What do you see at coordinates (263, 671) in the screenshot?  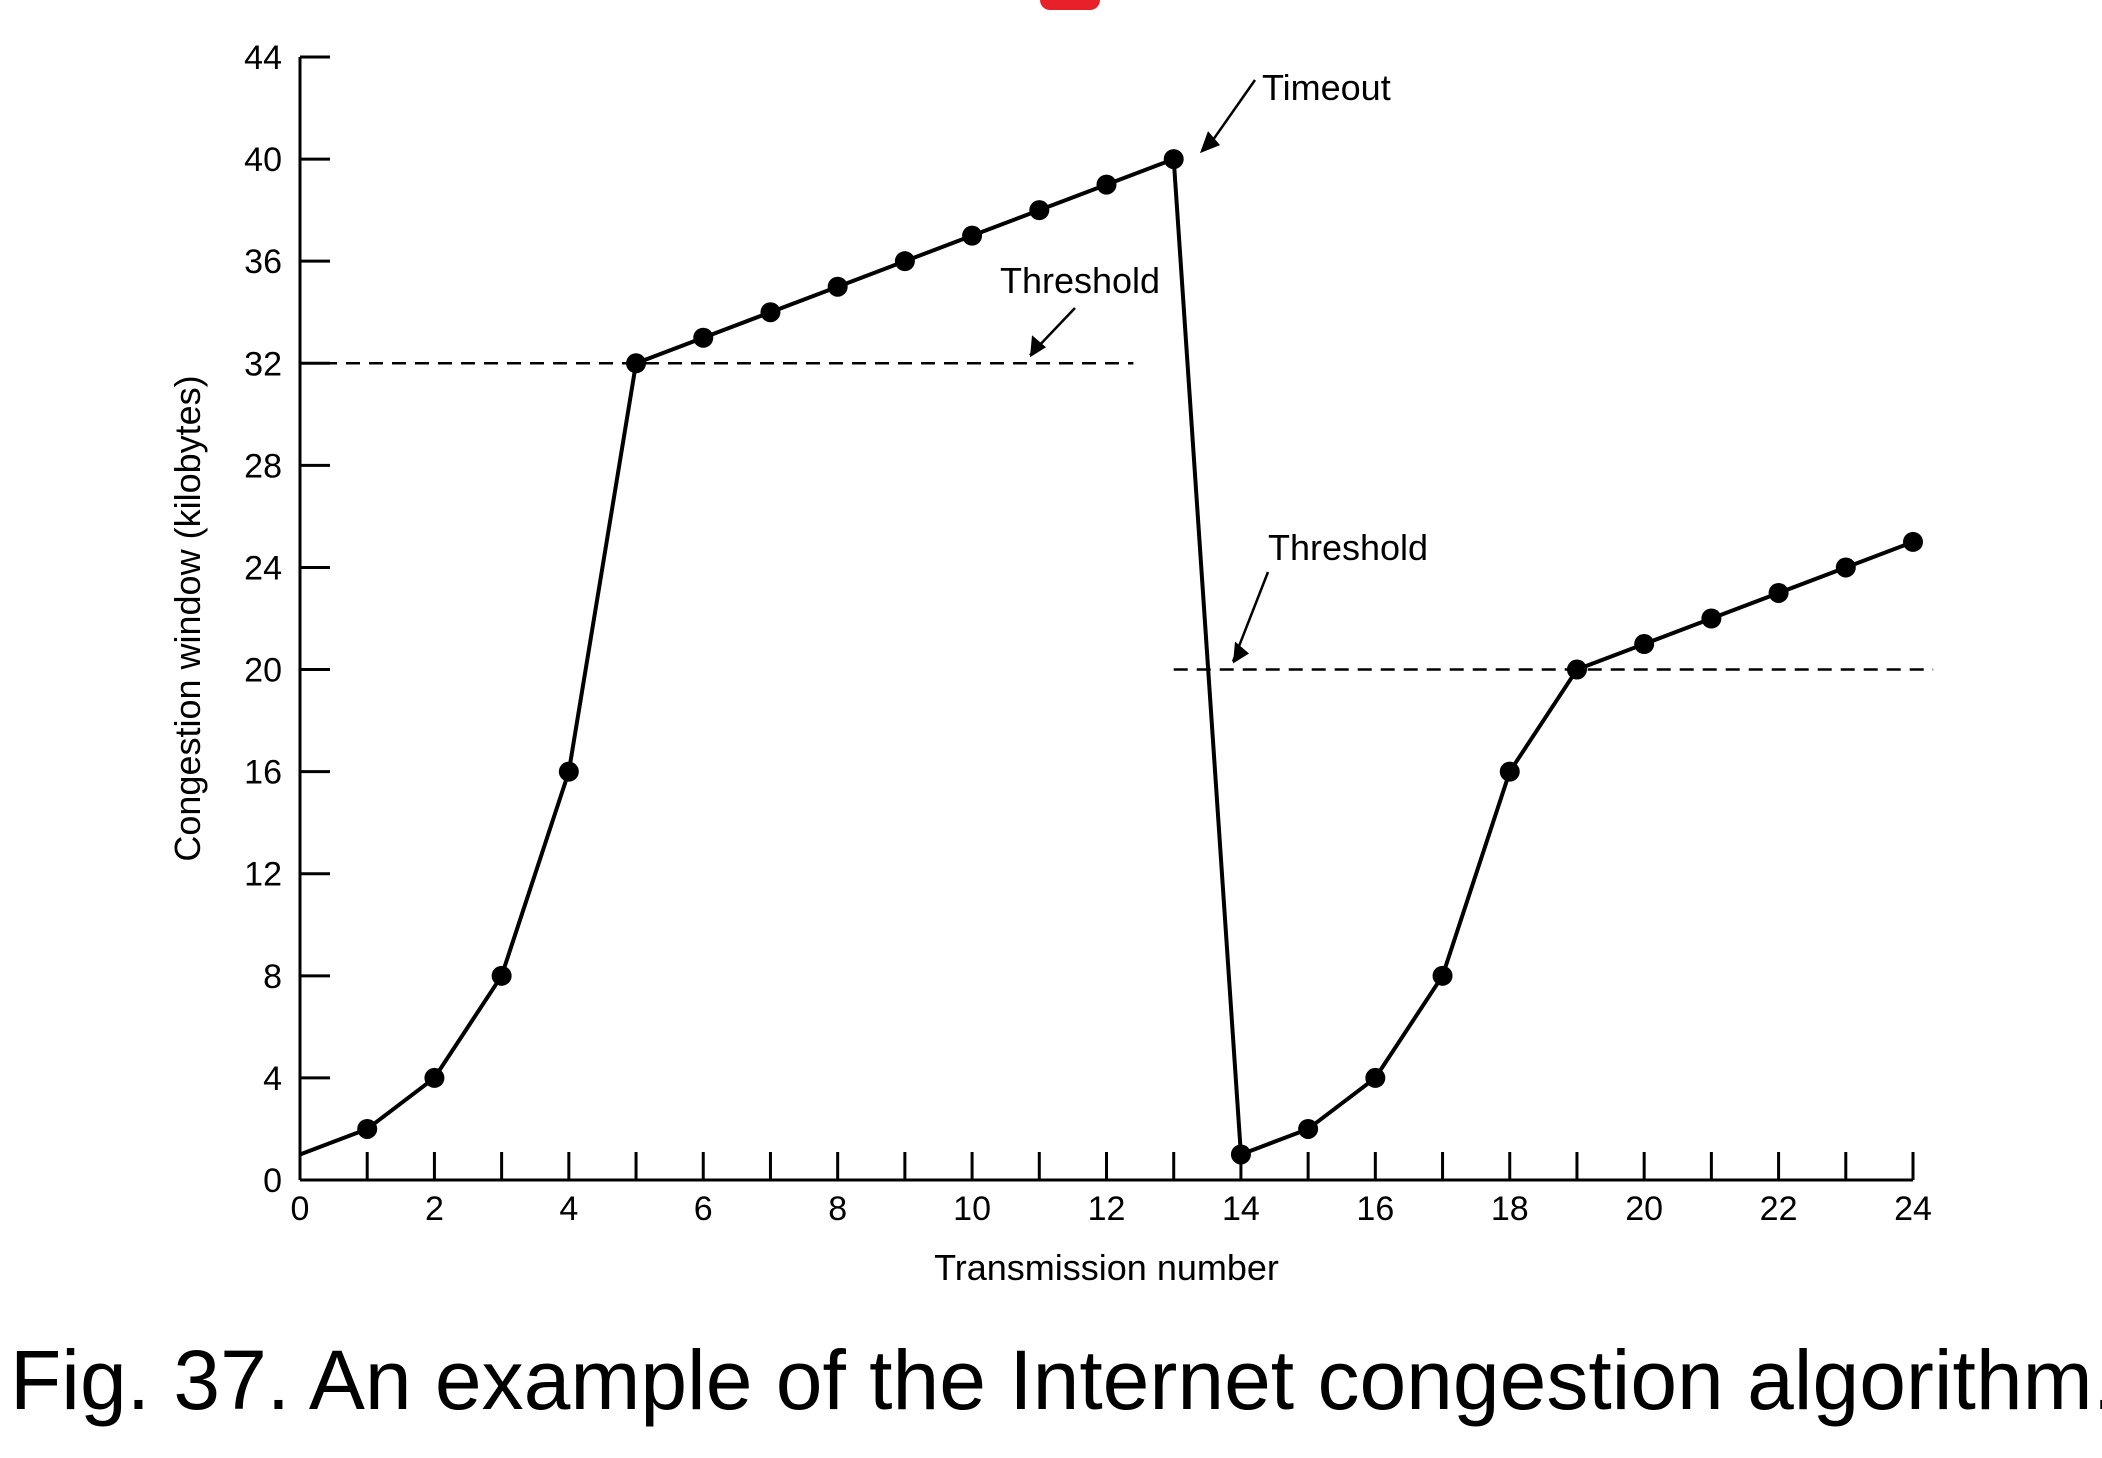 I see `y-tick-label: 20` at bounding box center [263, 671].